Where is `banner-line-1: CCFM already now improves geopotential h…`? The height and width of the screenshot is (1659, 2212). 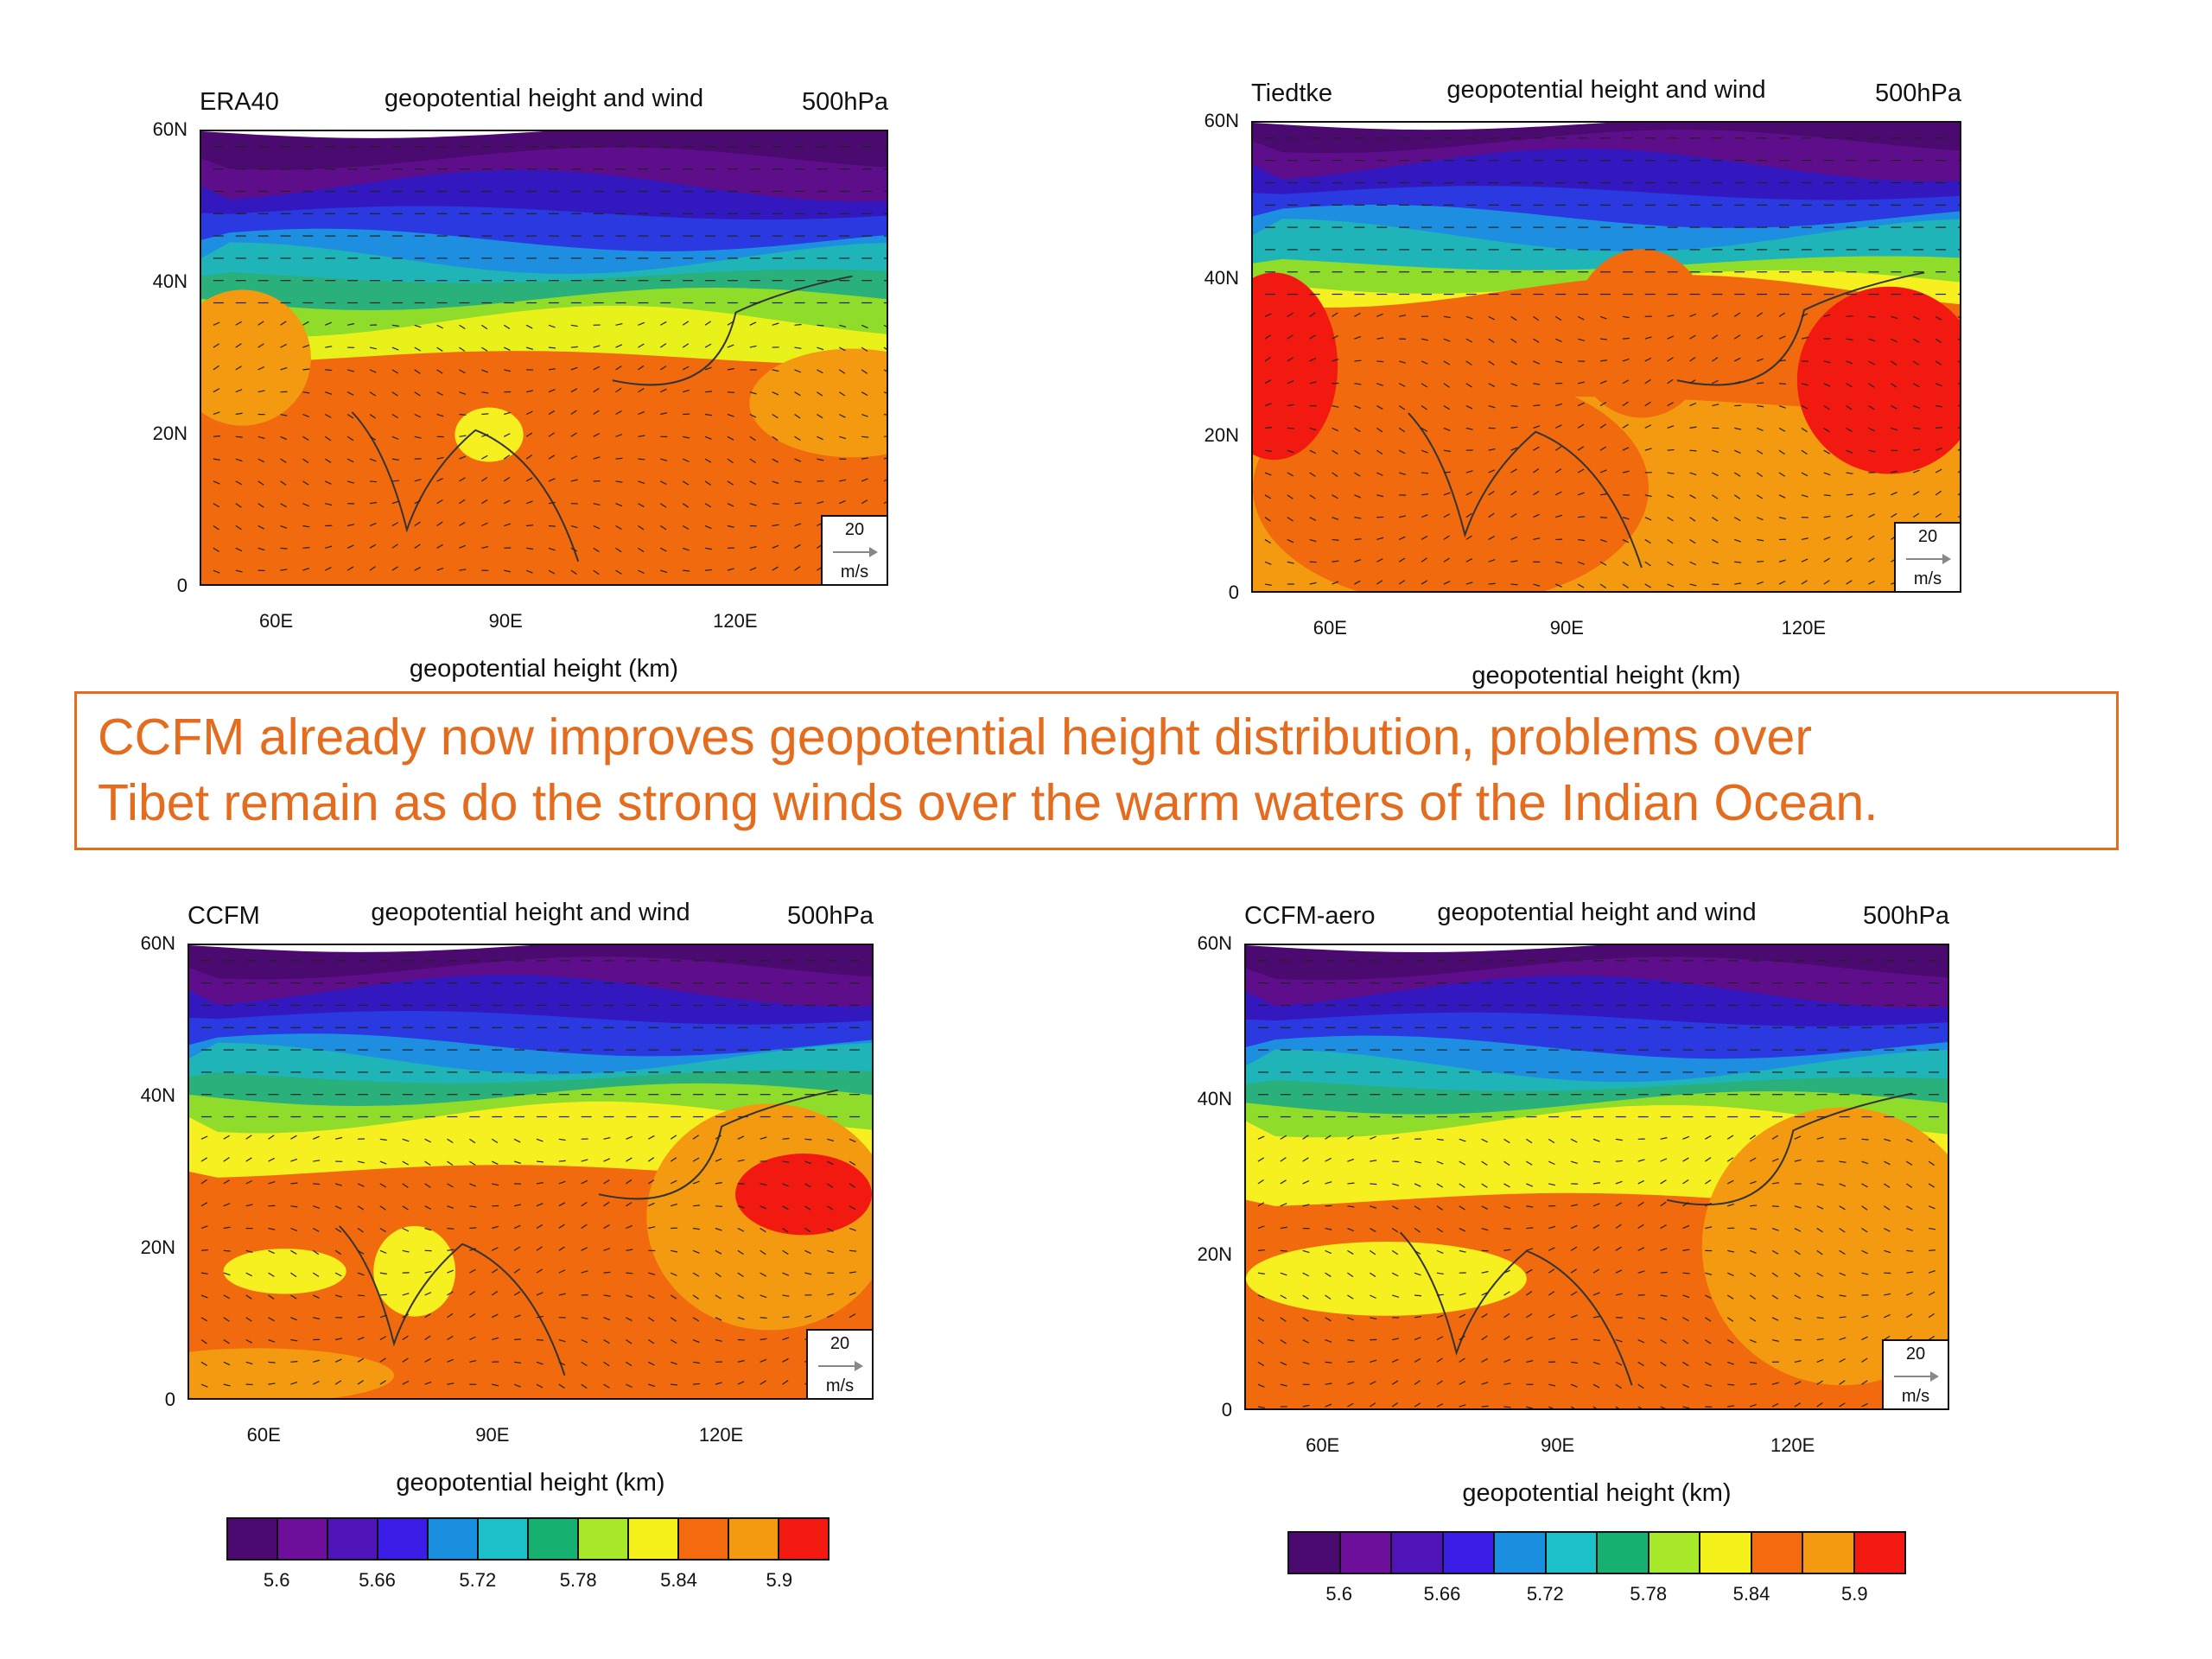 banner-line-1: CCFM already now improves geopotential h… is located at coordinates (955, 737).